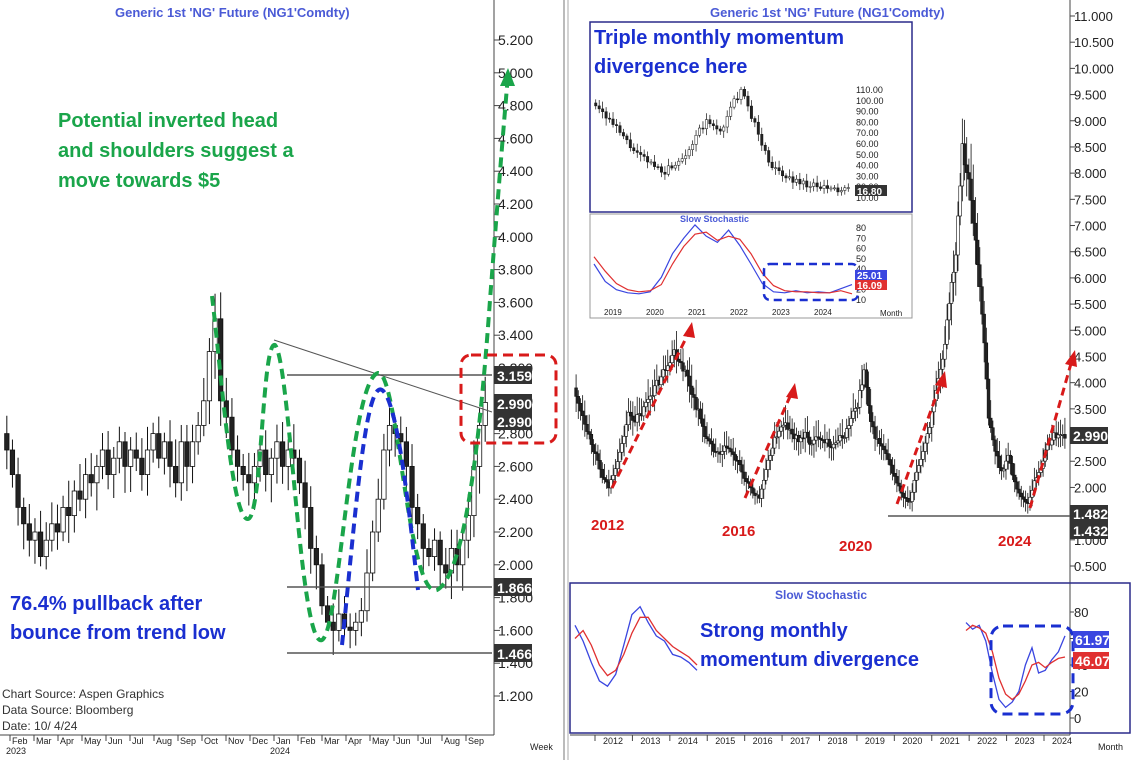 The height and width of the screenshot is (760, 1132). What do you see at coordinates (1092, 661) in the screenshot?
I see `svg-text: 46.07` at bounding box center [1092, 661].